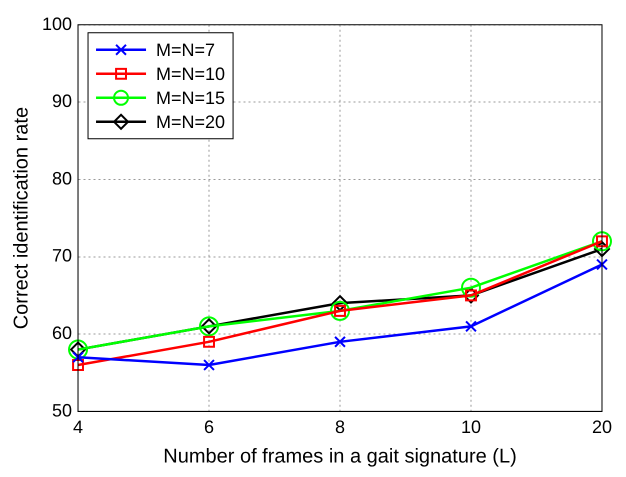 This screenshot has height=477, width=626. Describe the element at coordinates (602, 427) in the screenshot. I see `x-tick-label: 20` at that location.